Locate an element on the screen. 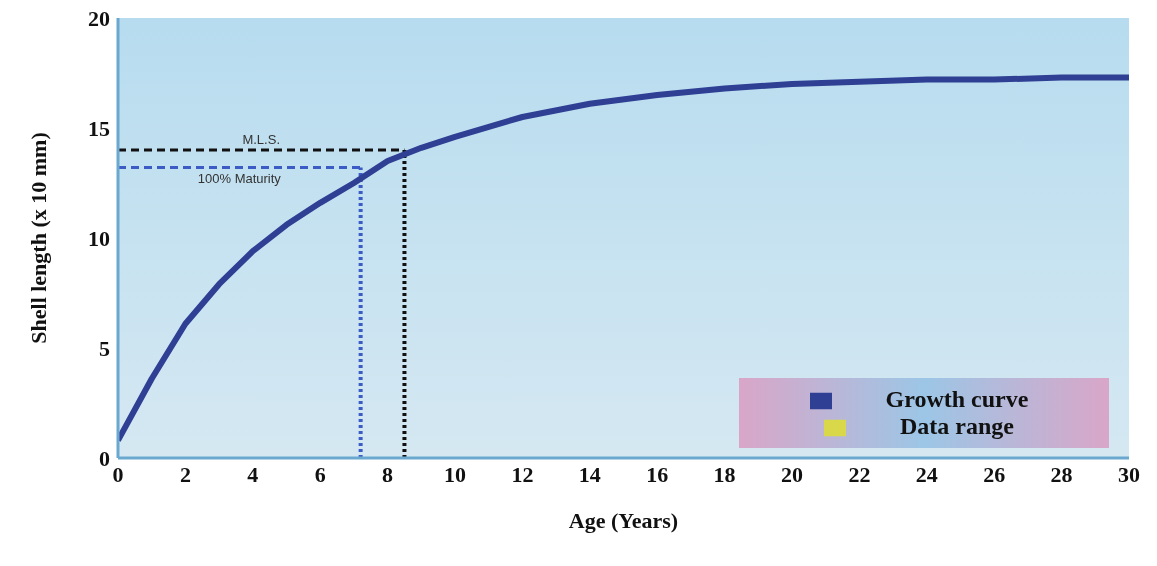 This screenshot has width=1157, height=566. x-tick-label: 20 is located at coordinates (792, 474).